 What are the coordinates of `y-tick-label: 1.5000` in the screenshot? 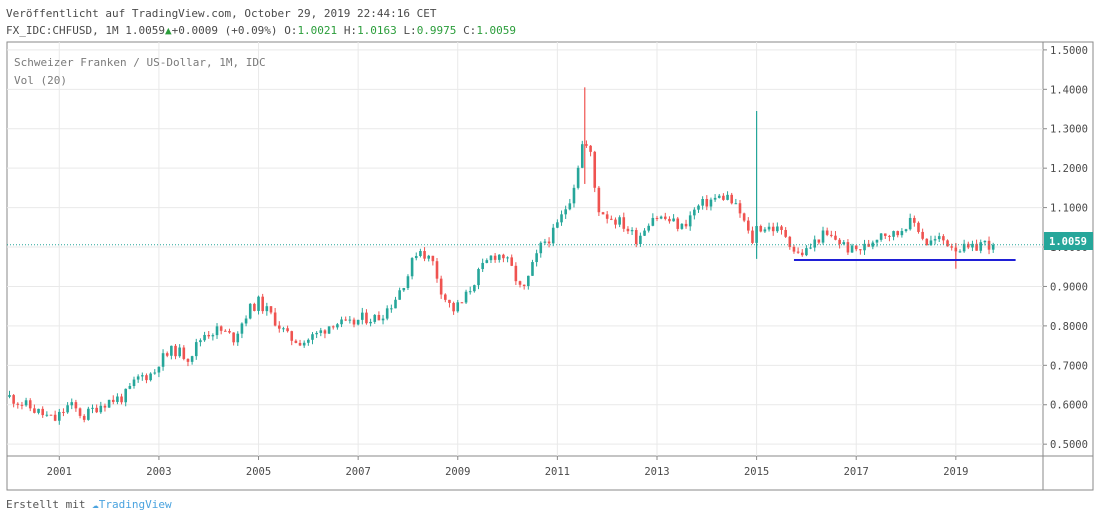 It's located at (1069, 51).